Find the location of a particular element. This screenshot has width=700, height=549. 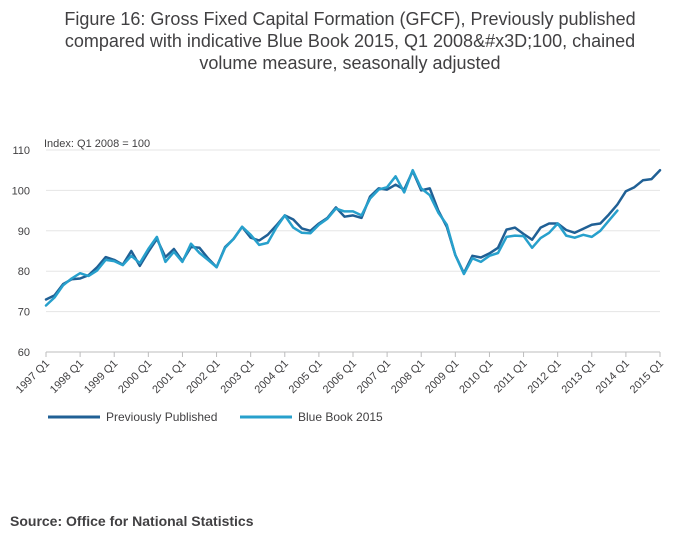

x-tick-label: 2014 Q1 is located at coordinates (613, 377).